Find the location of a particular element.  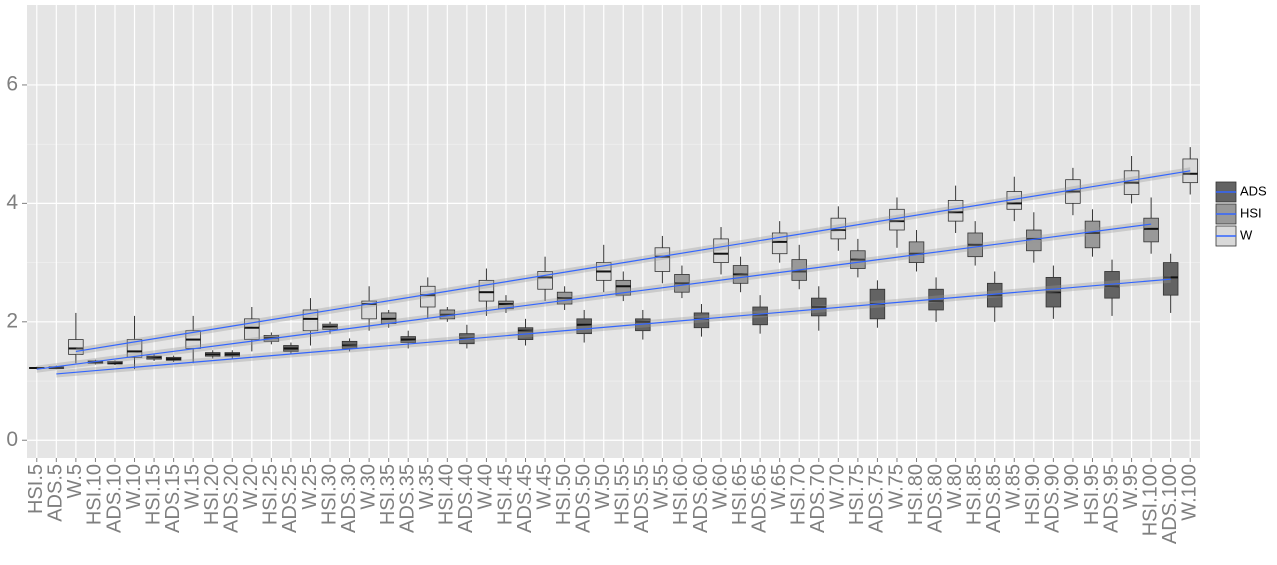

x-tick-label: HSI.45 is located at coordinates (505, 494).